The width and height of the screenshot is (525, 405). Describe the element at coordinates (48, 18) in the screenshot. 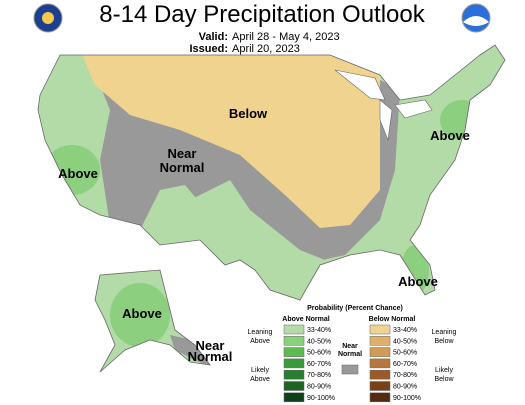

I see `doc-logo-emblem` at that location.